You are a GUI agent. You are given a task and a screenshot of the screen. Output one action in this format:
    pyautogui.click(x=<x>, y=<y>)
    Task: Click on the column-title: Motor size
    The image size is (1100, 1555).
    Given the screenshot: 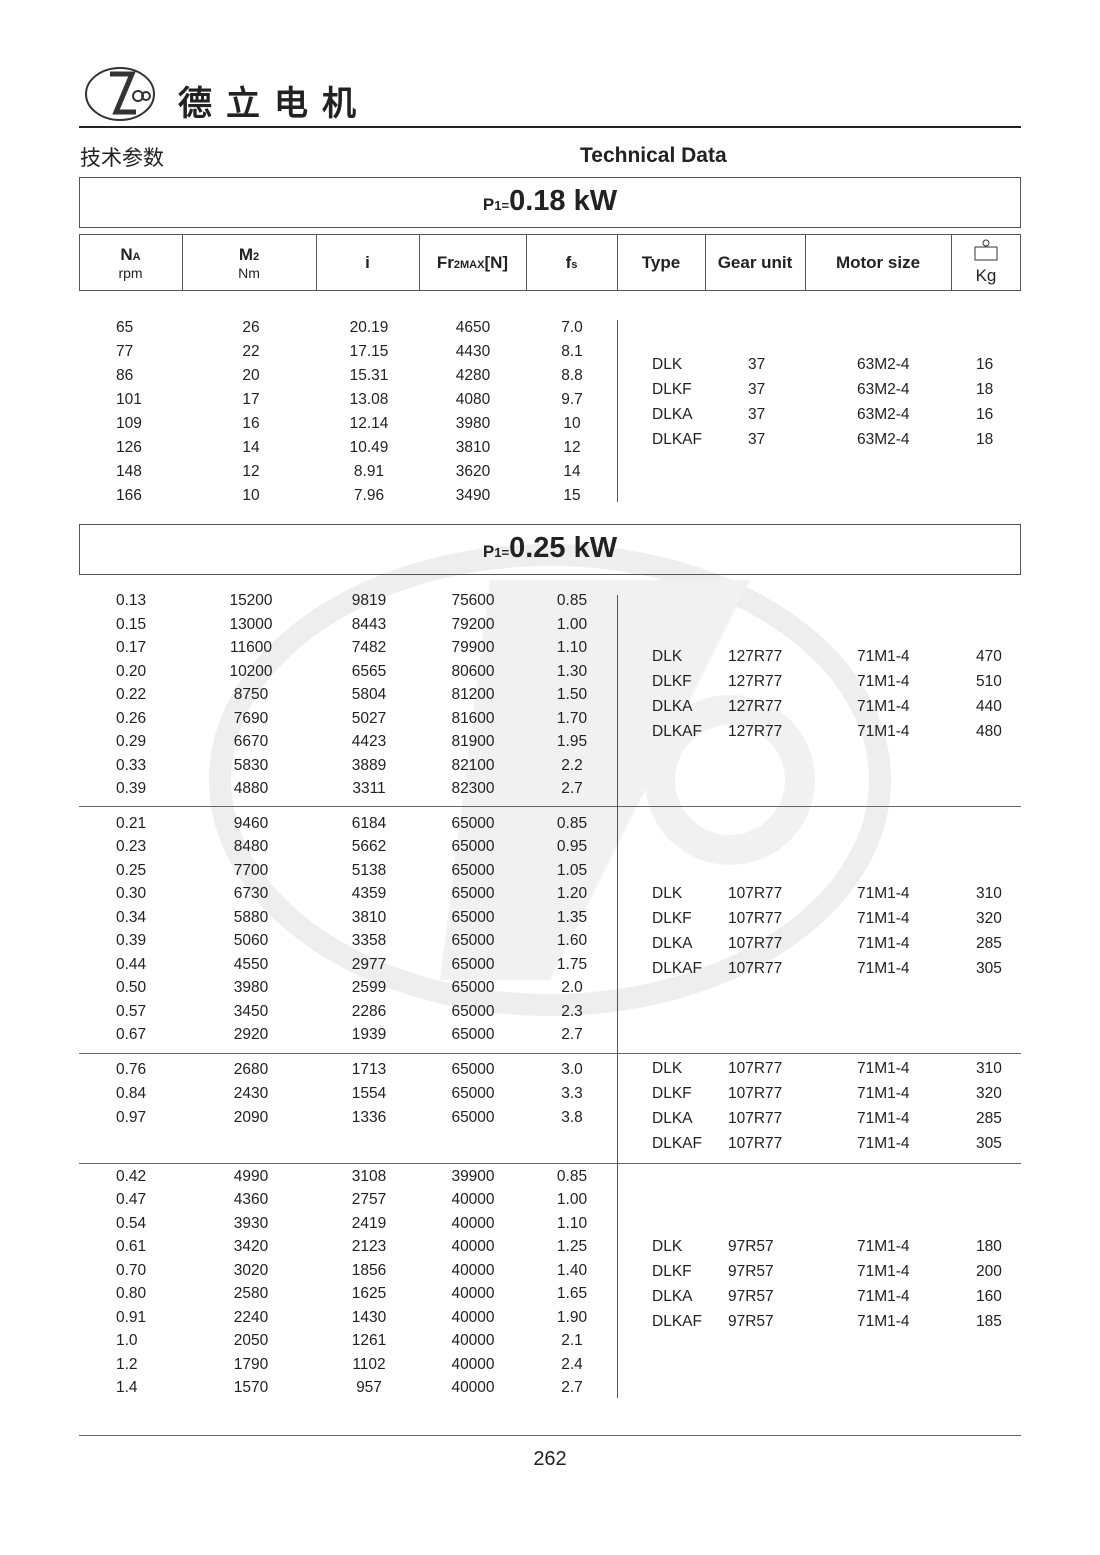 What is the action you would take?
    pyautogui.click(x=878, y=262)
    